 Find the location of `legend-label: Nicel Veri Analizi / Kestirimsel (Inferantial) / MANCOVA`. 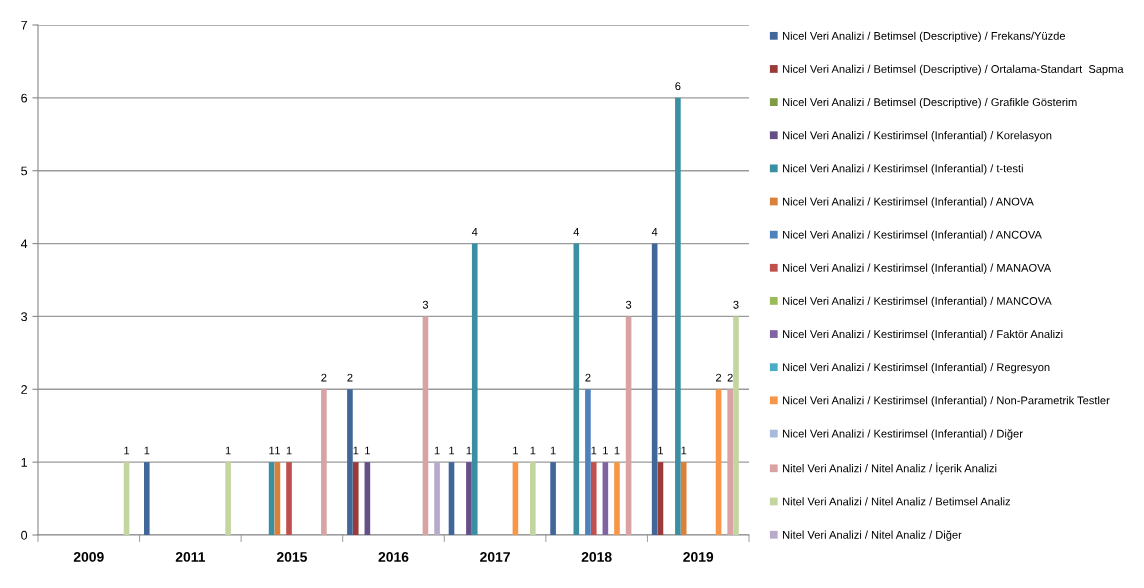

legend-label: Nicel Veri Analizi / Kestirimsel (Inferantial) / MANCOVA is located at coordinates (917, 302).